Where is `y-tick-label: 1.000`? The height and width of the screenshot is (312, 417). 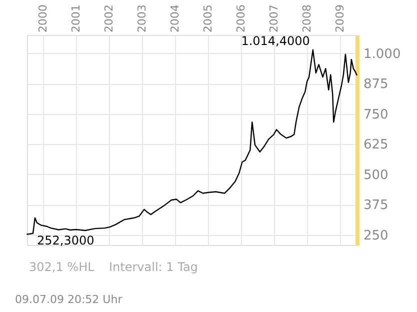
y-tick-label: 1.000 is located at coordinates (382, 54).